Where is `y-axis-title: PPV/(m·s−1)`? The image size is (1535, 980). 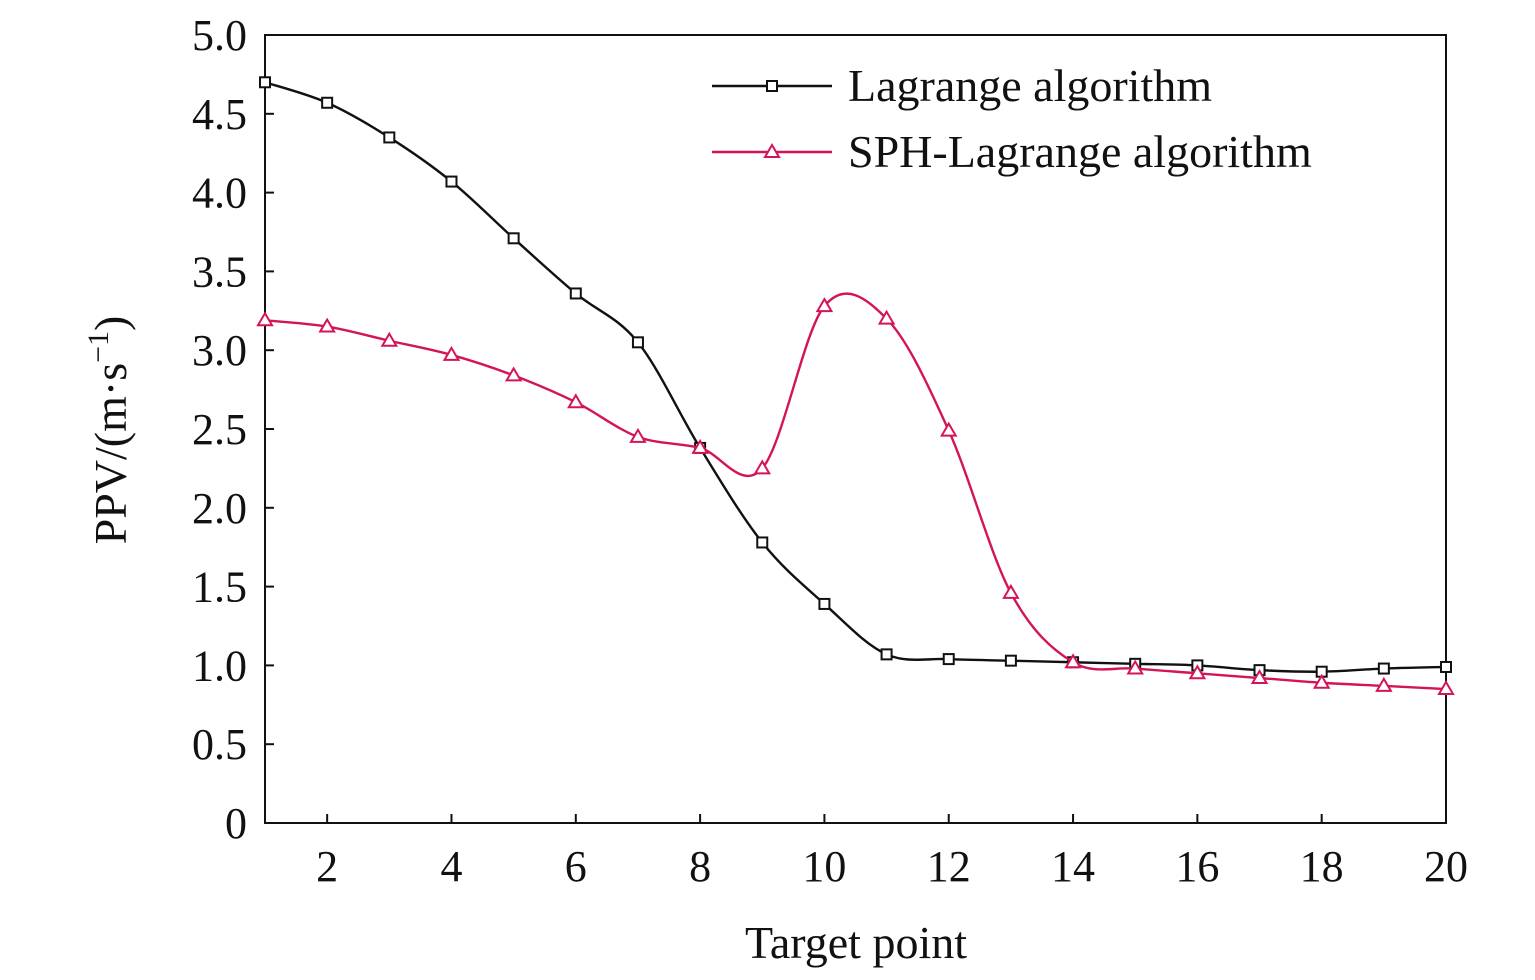 y-axis-title: PPV/(m·s−1) is located at coordinates (109, 430).